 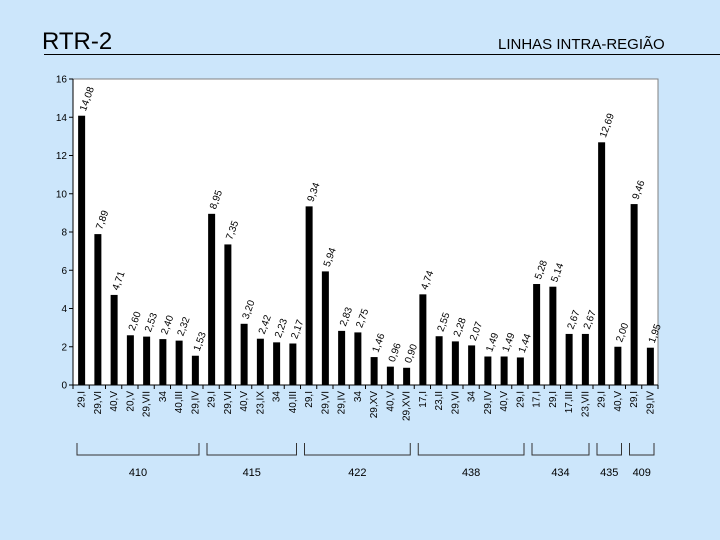 What do you see at coordinates (642, 473) in the screenshot?
I see `group-label: 409` at bounding box center [642, 473].